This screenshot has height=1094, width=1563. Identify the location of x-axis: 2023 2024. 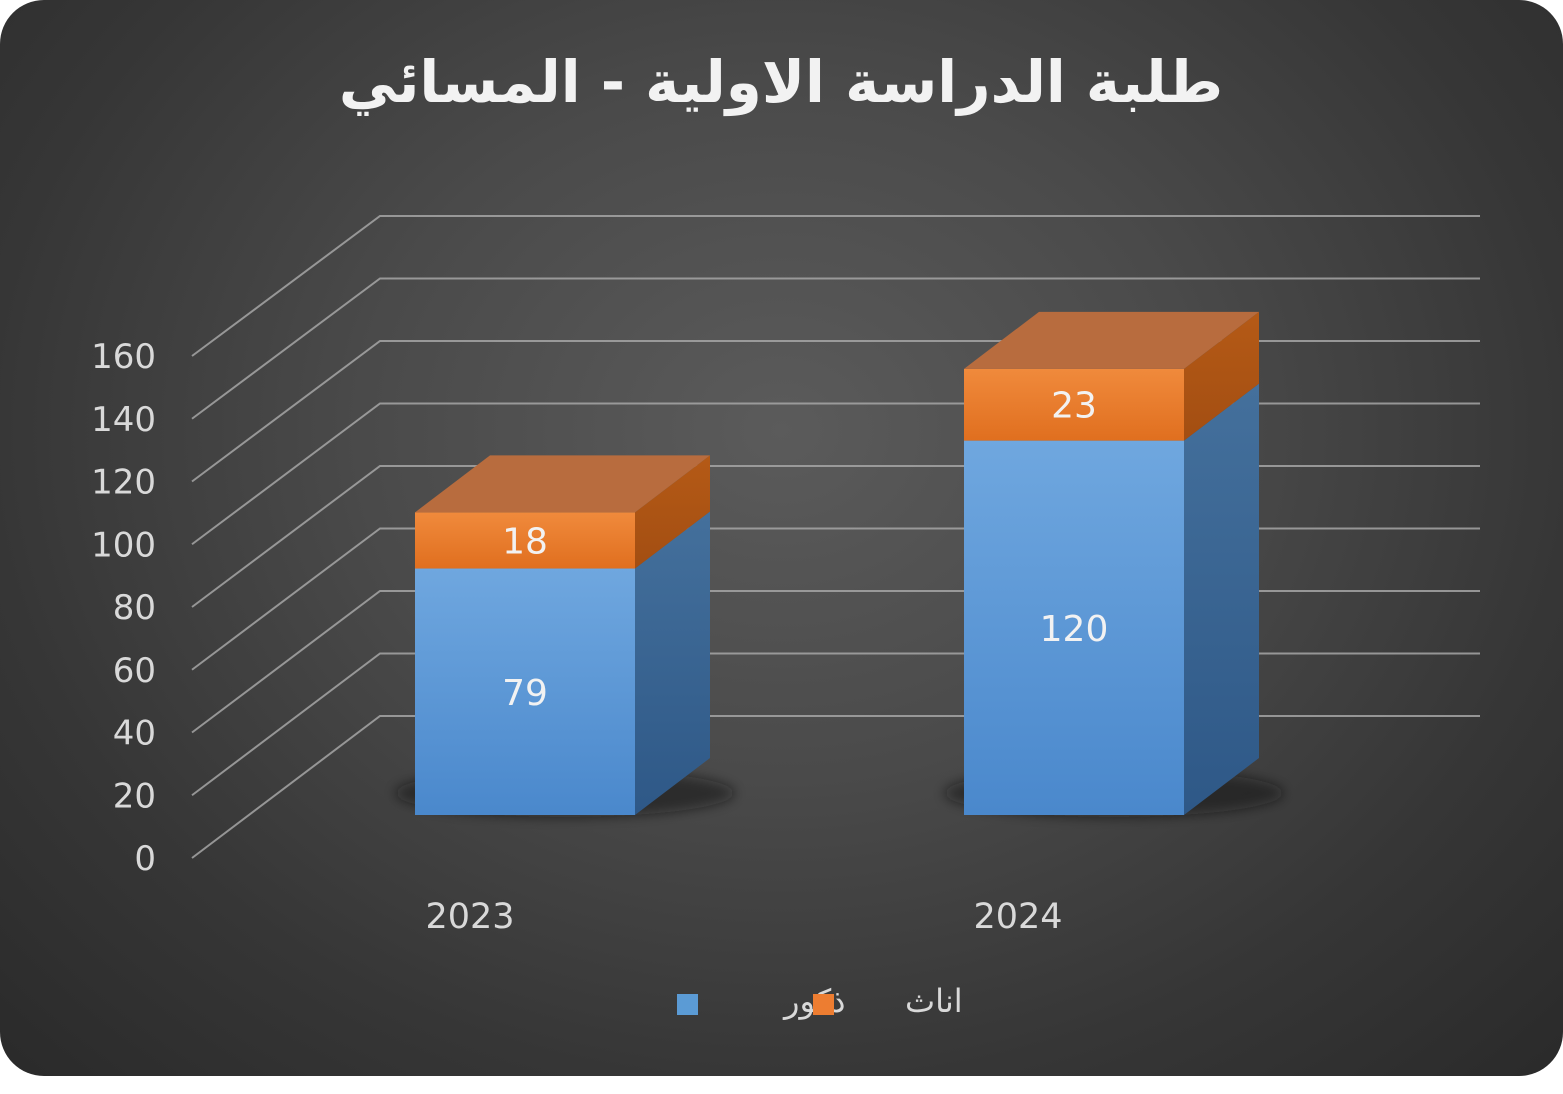
(743, 917).